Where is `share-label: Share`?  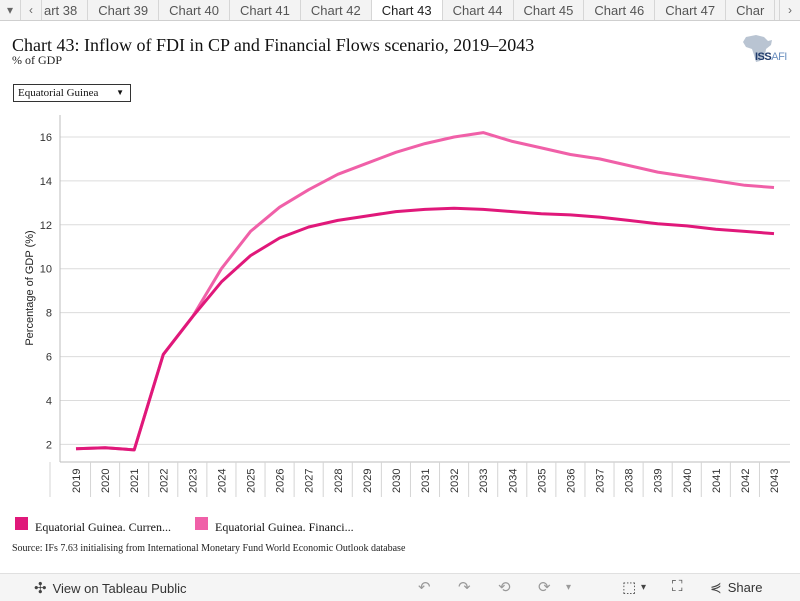 share-label: Share is located at coordinates (745, 587).